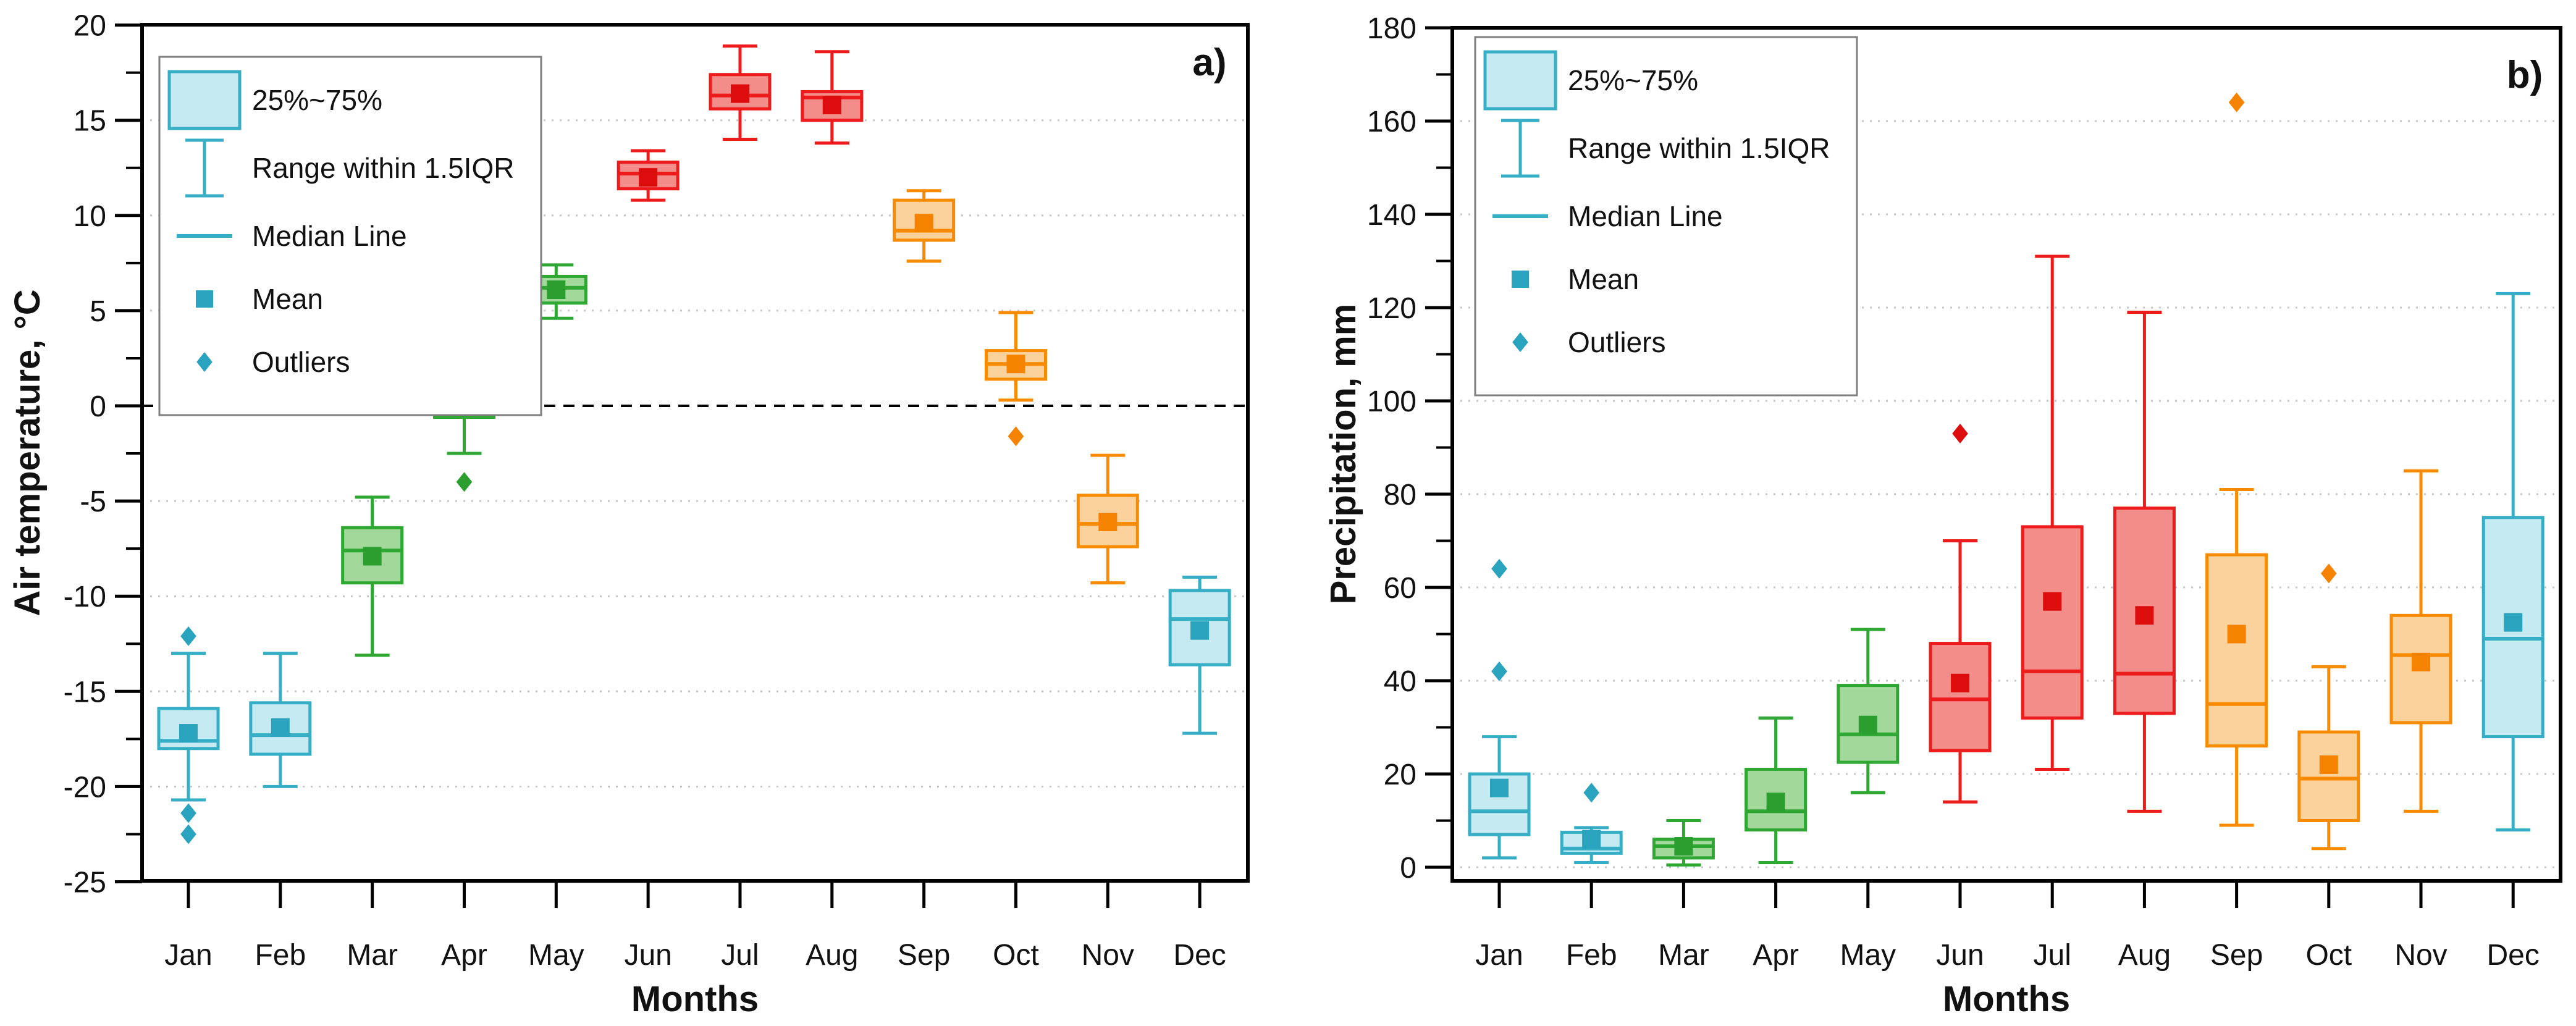 The width and height of the screenshot is (2576, 1026). What do you see at coordinates (1391, 308) in the screenshot?
I see `y-tick-label: 120` at bounding box center [1391, 308].